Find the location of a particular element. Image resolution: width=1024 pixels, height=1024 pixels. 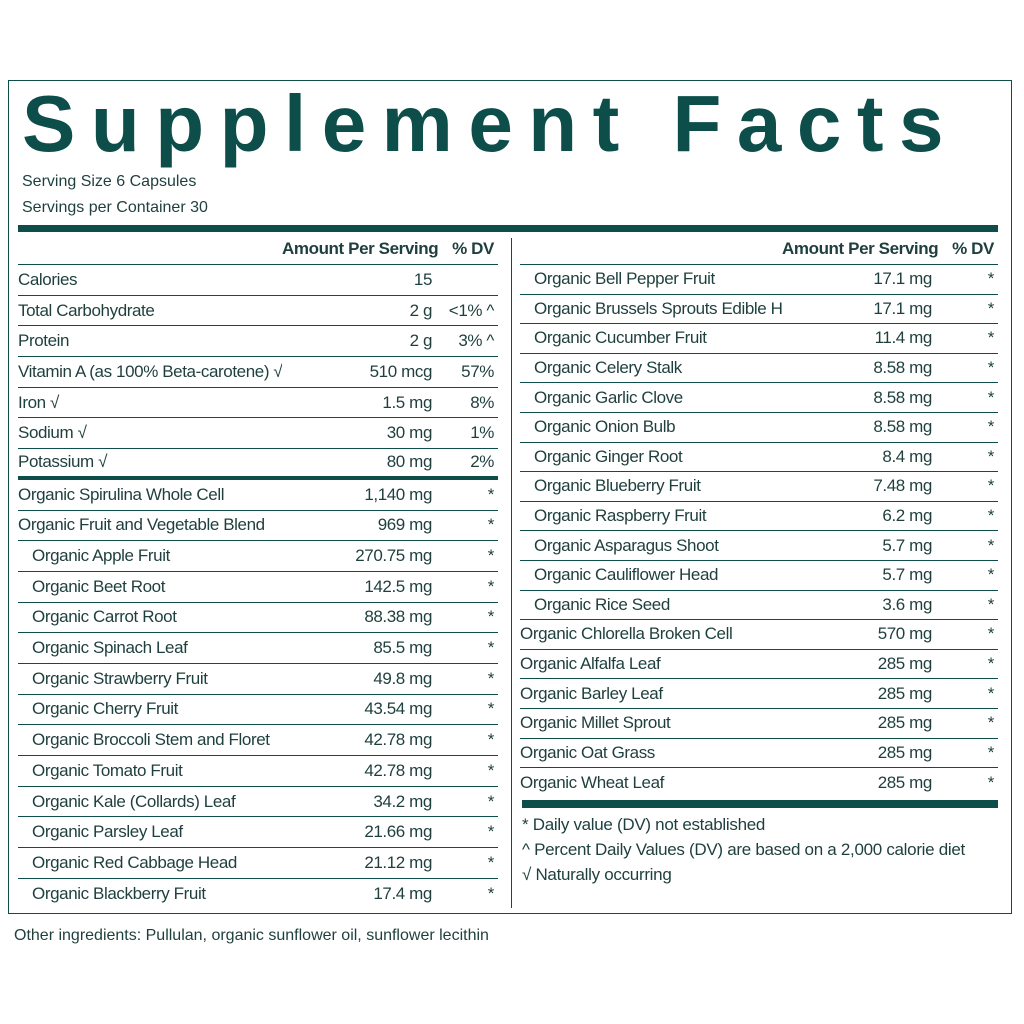

nutrient-name: Organic Blackberry Fruit is located at coordinates (119, 894).